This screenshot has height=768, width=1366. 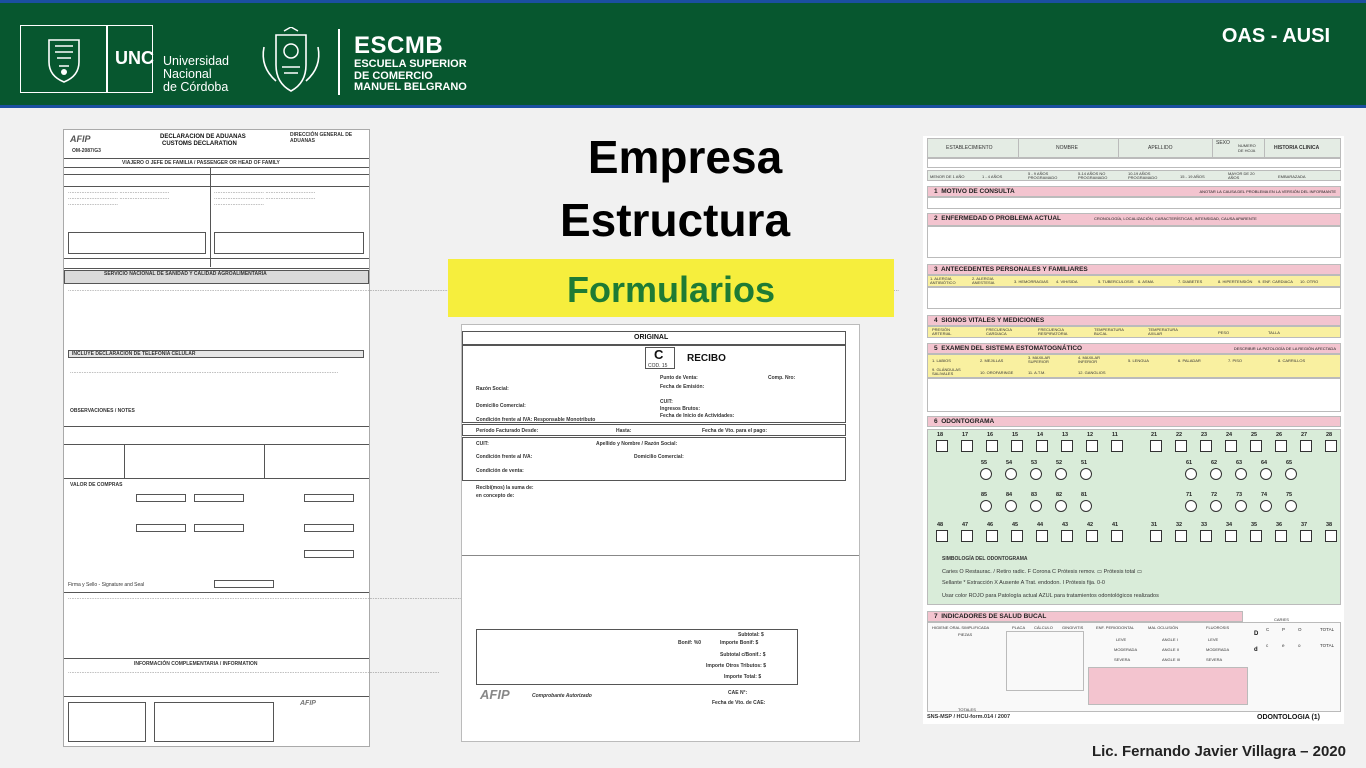 I want to click on tooth-number: 71, so click(x=1189, y=495).